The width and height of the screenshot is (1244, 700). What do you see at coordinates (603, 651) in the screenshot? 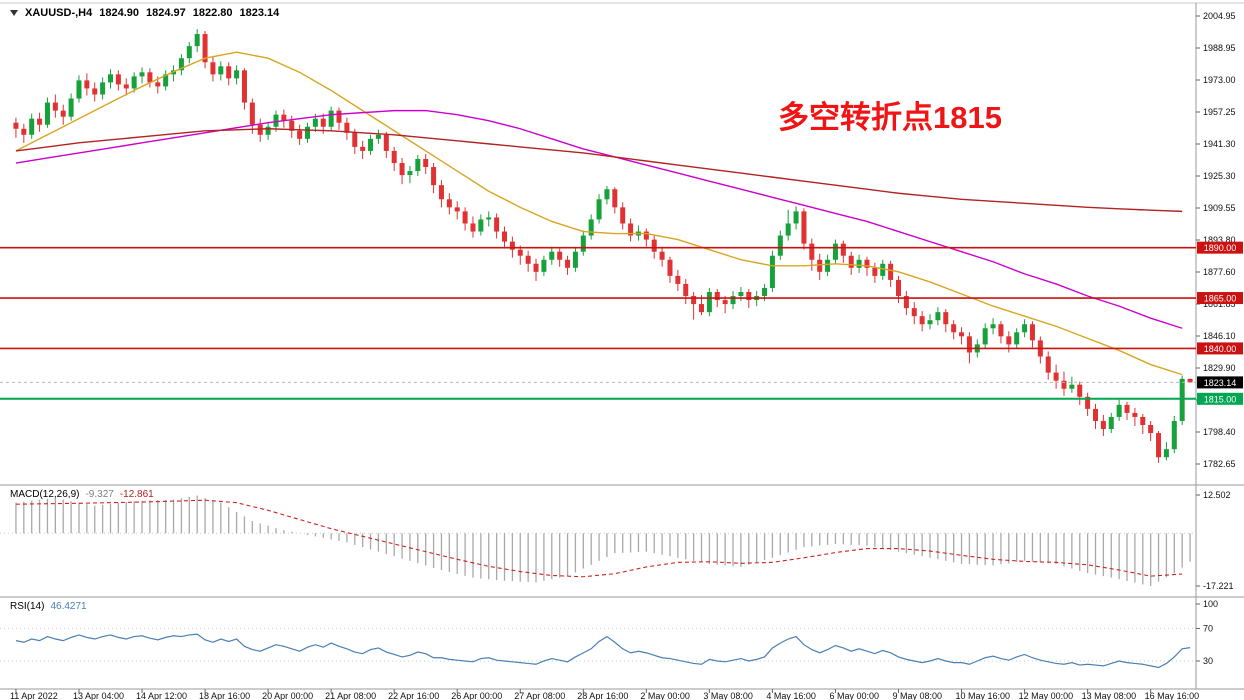
I see `rsi-line` at bounding box center [603, 651].